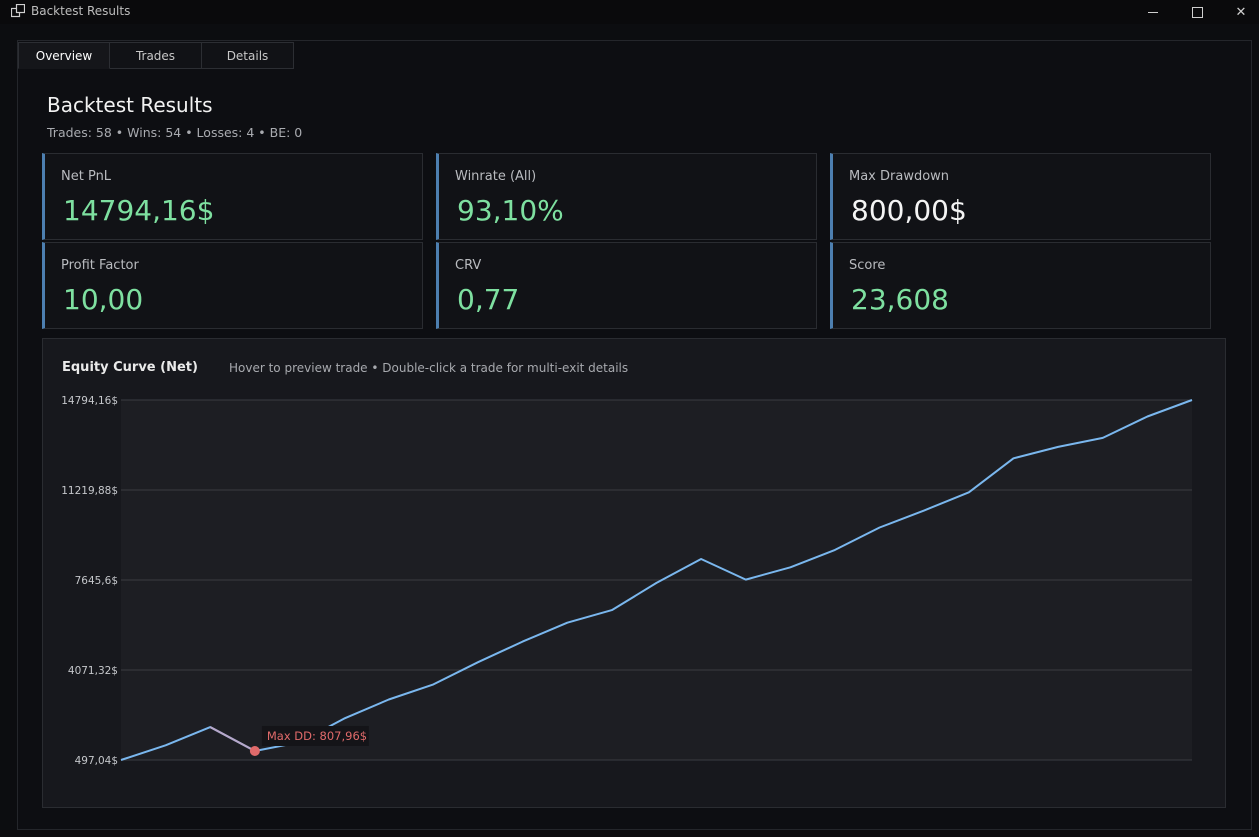 The height and width of the screenshot is (837, 1259). What do you see at coordinates (93, 671) in the screenshot?
I see `y-tick-label: 4071,32$` at bounding box center [93, 671].